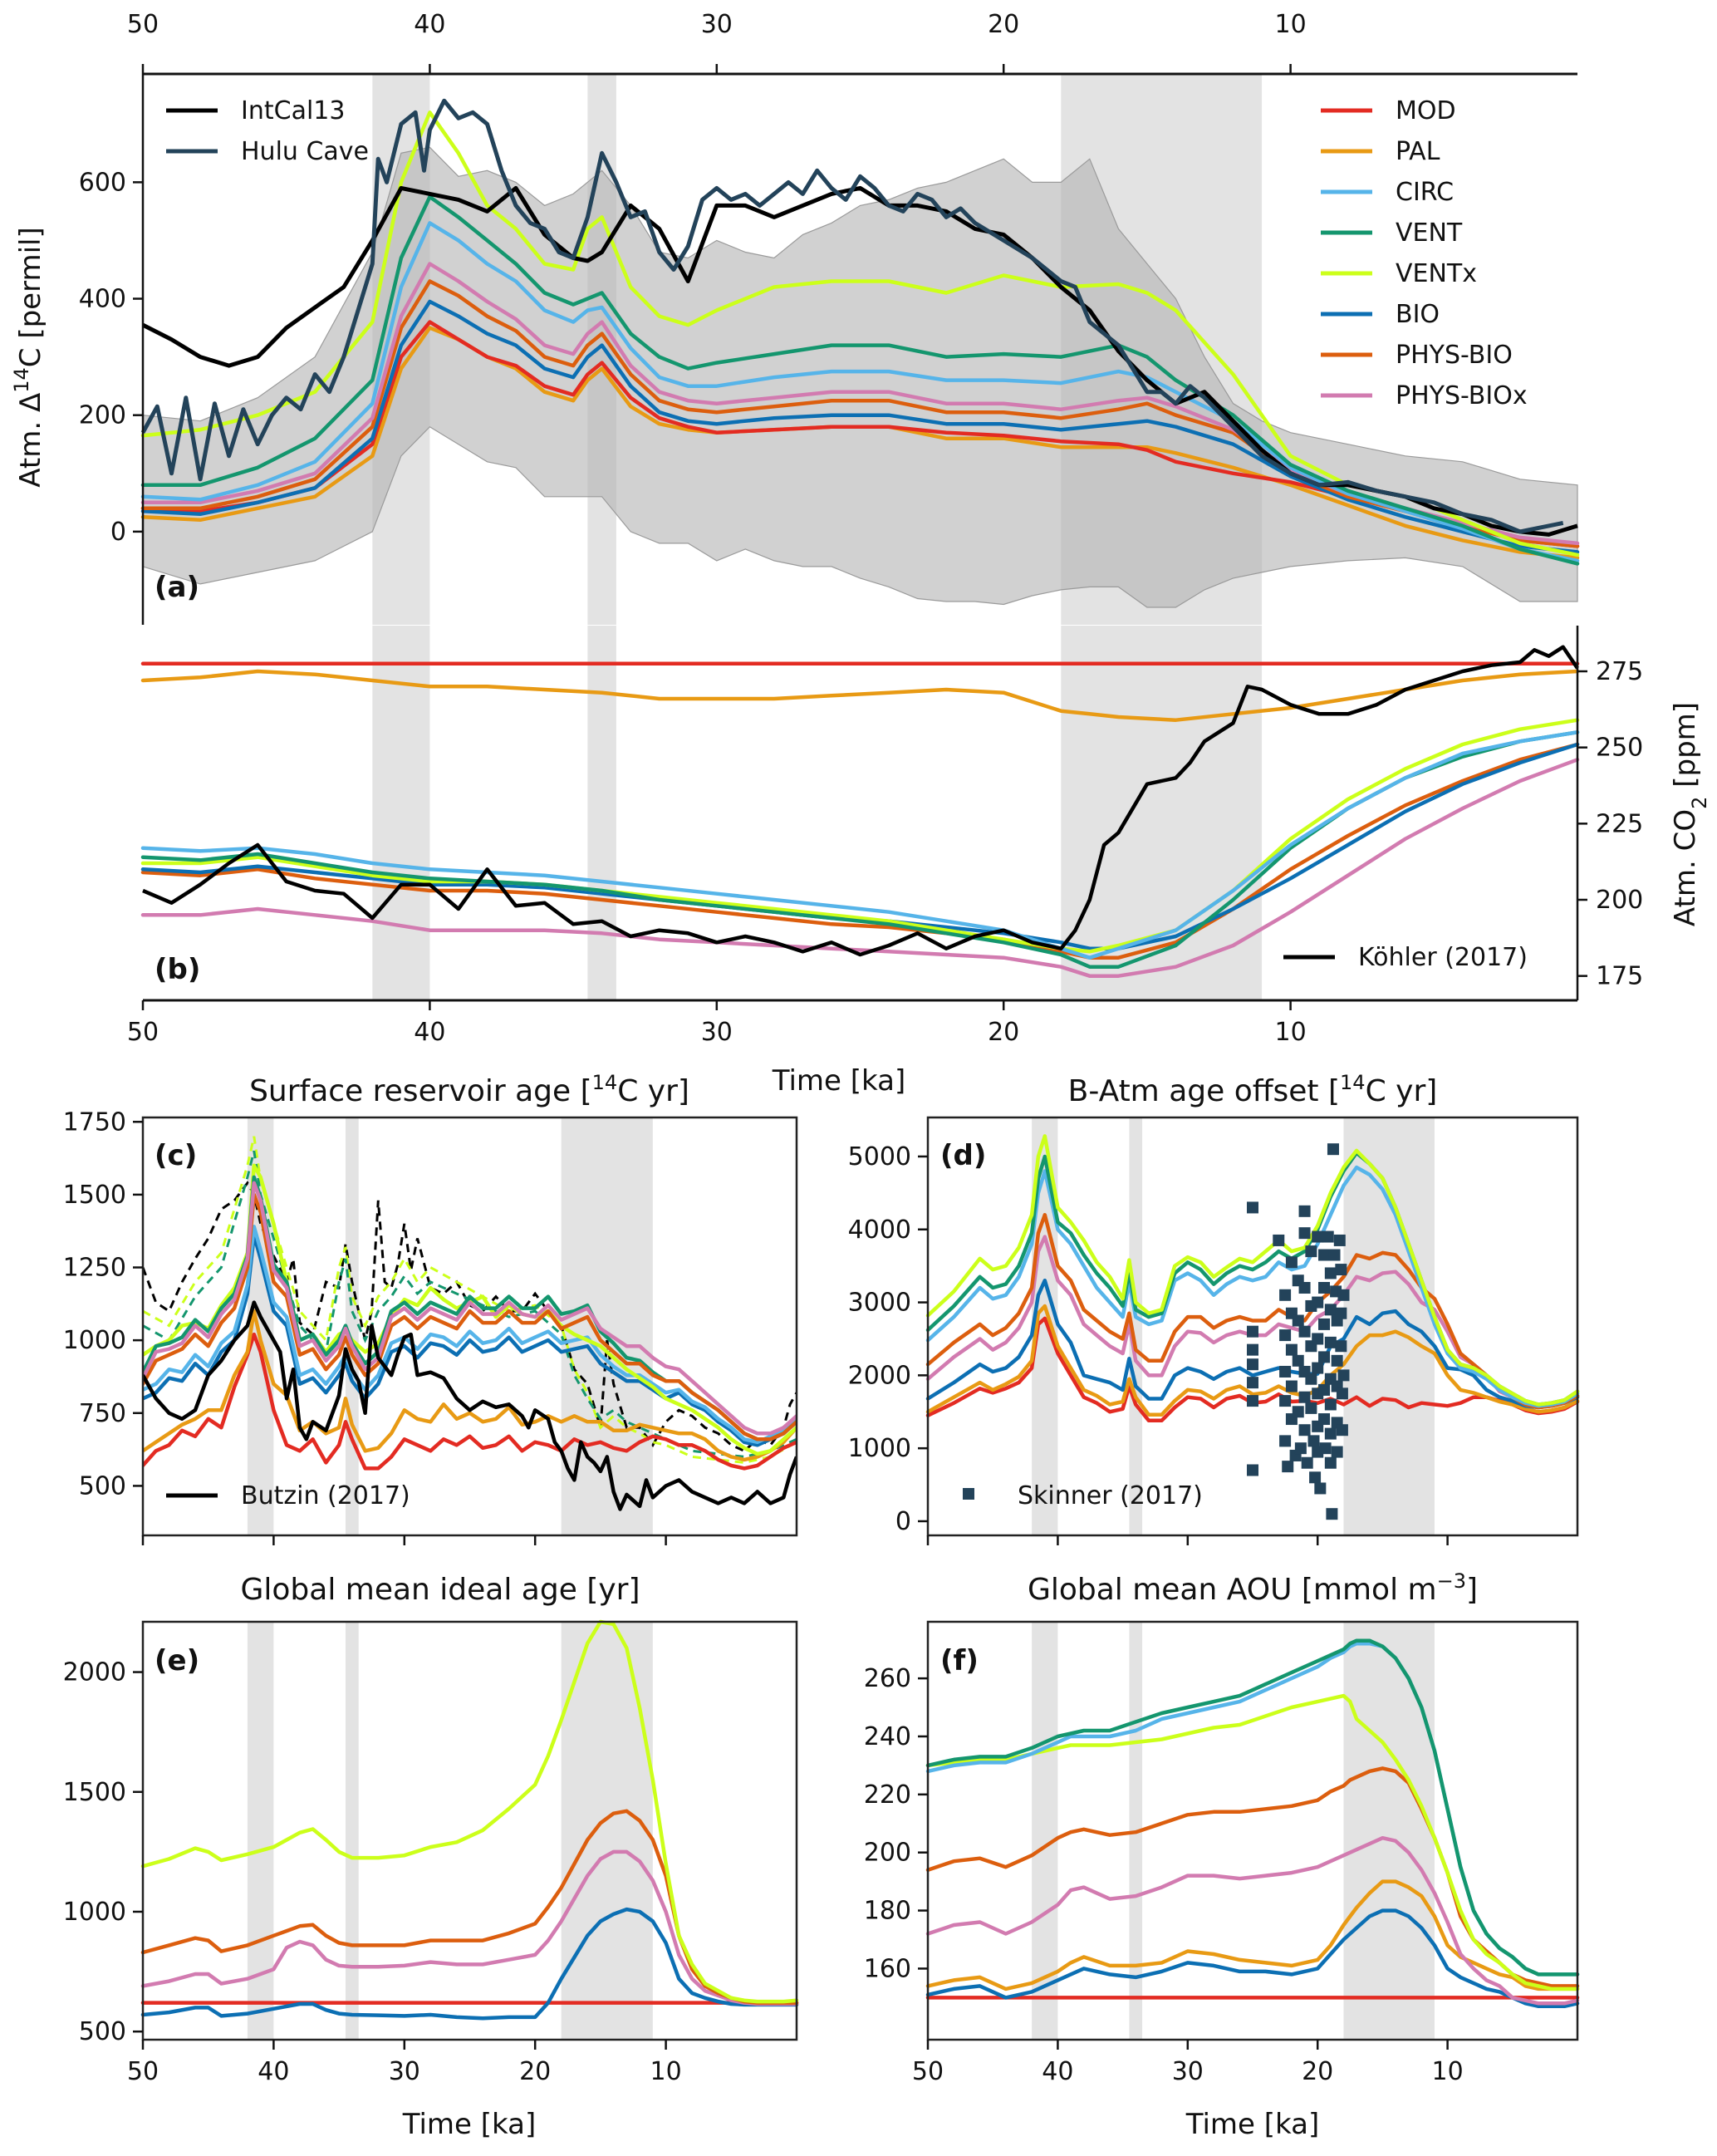 This screenshot has height=2156, width=1717. Describe the element at coordinates (1252, 1958) in the screenshot. I see `panel-f-line-bio` at that location.